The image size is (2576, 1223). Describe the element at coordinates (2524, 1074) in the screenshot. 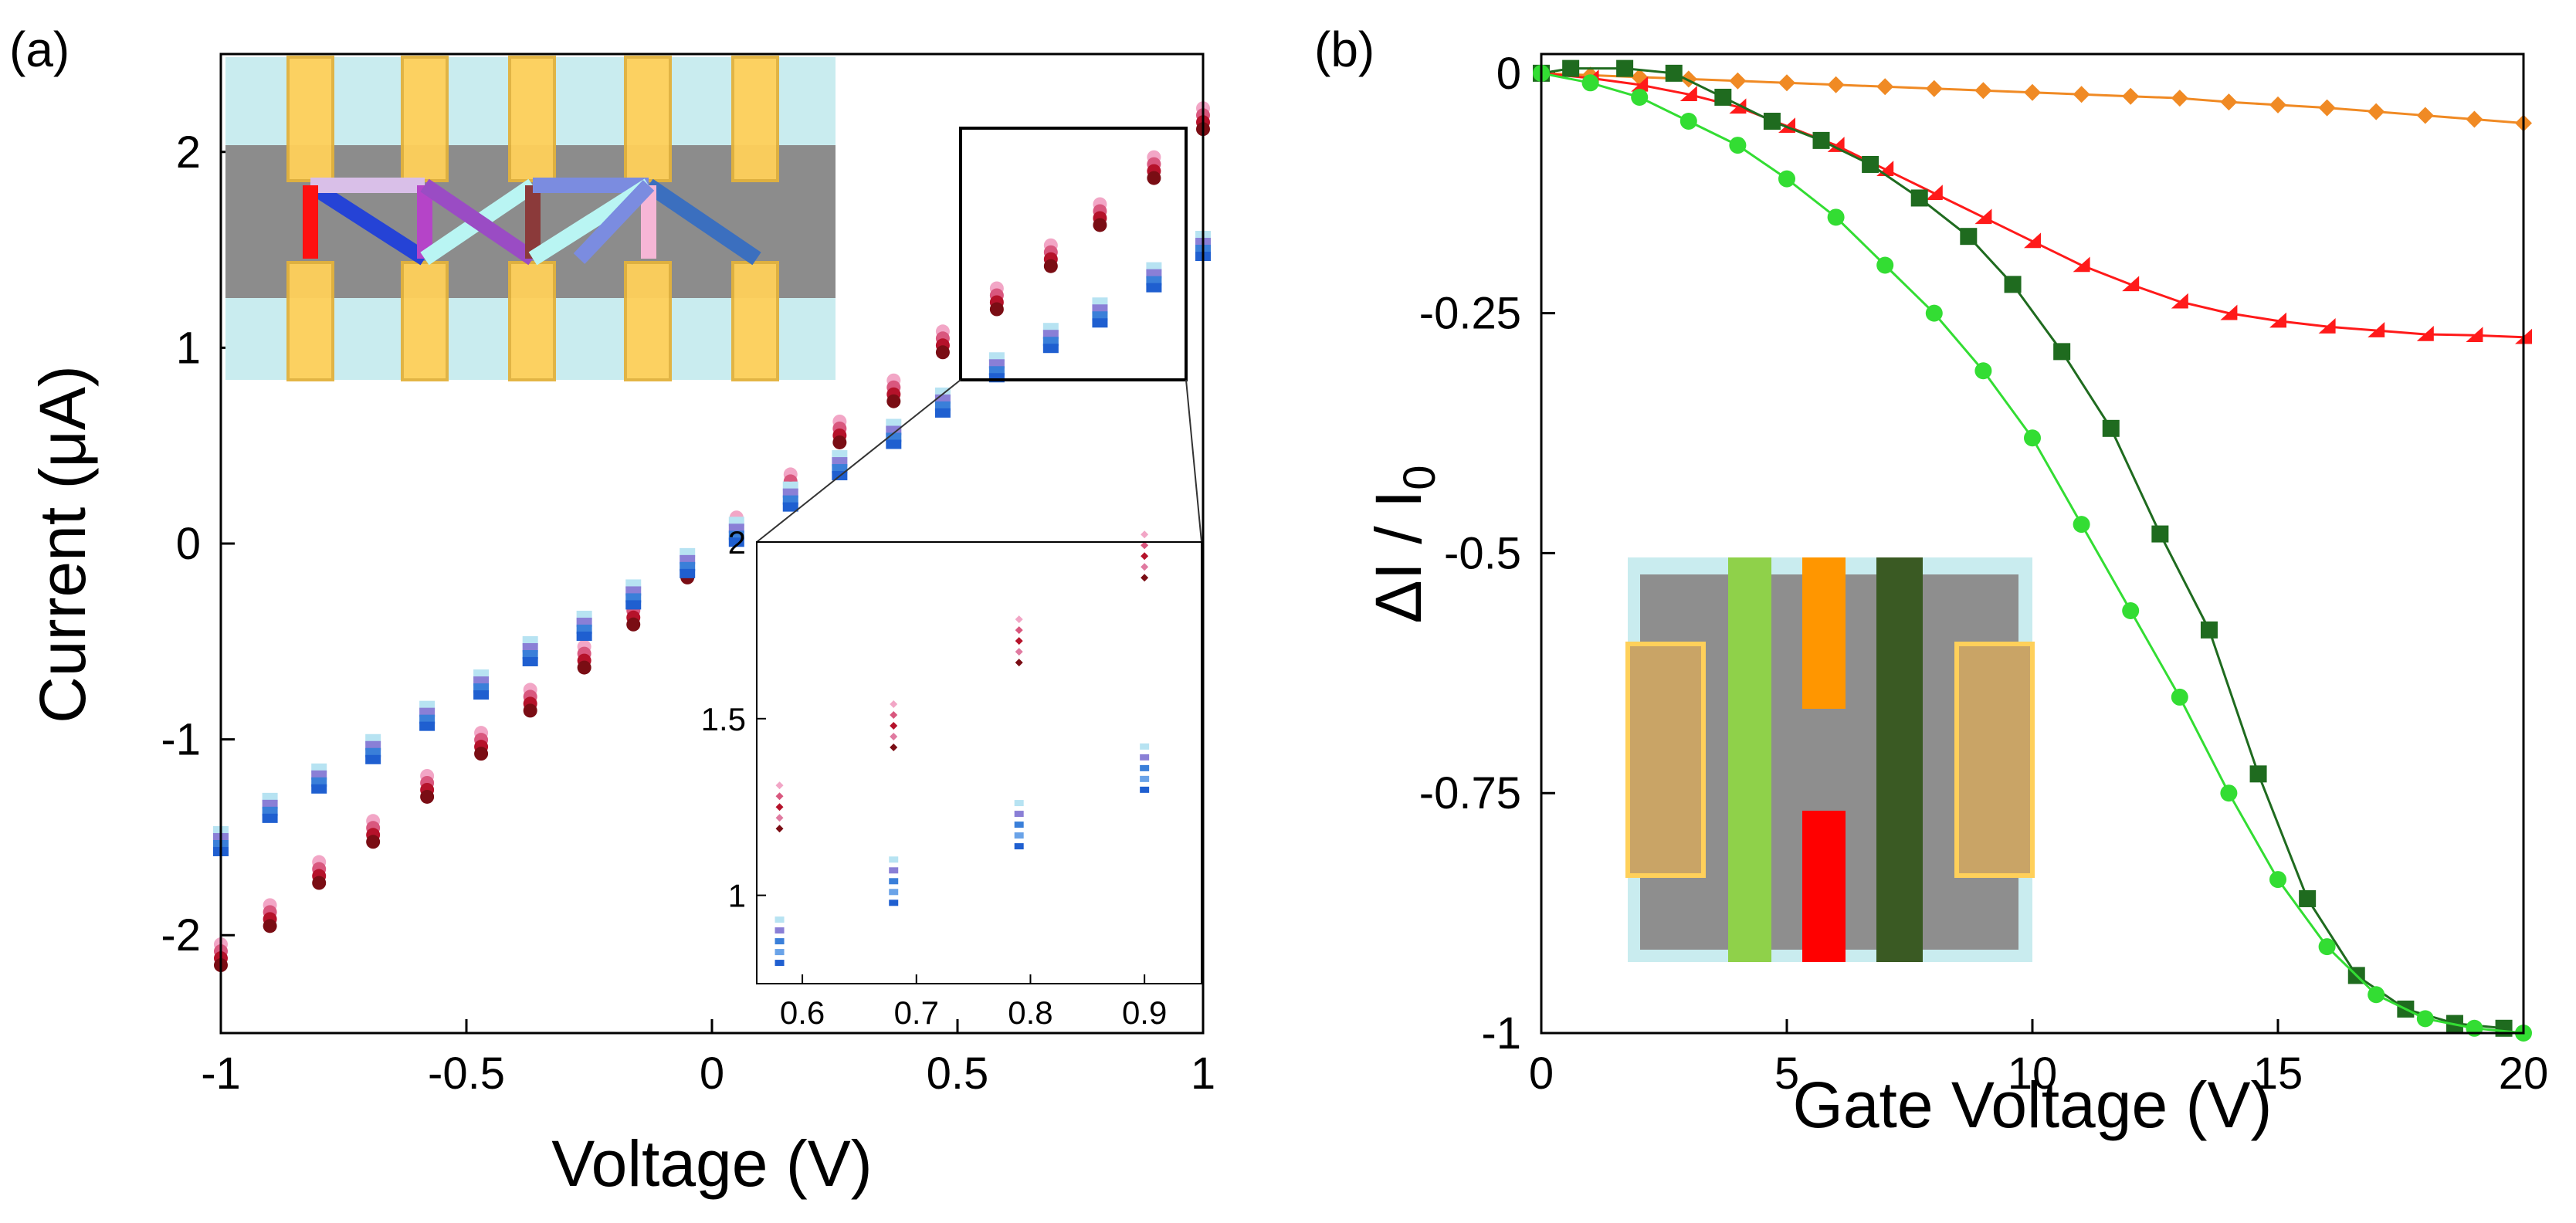

I see `x-tick-label-b: 20` at that location.